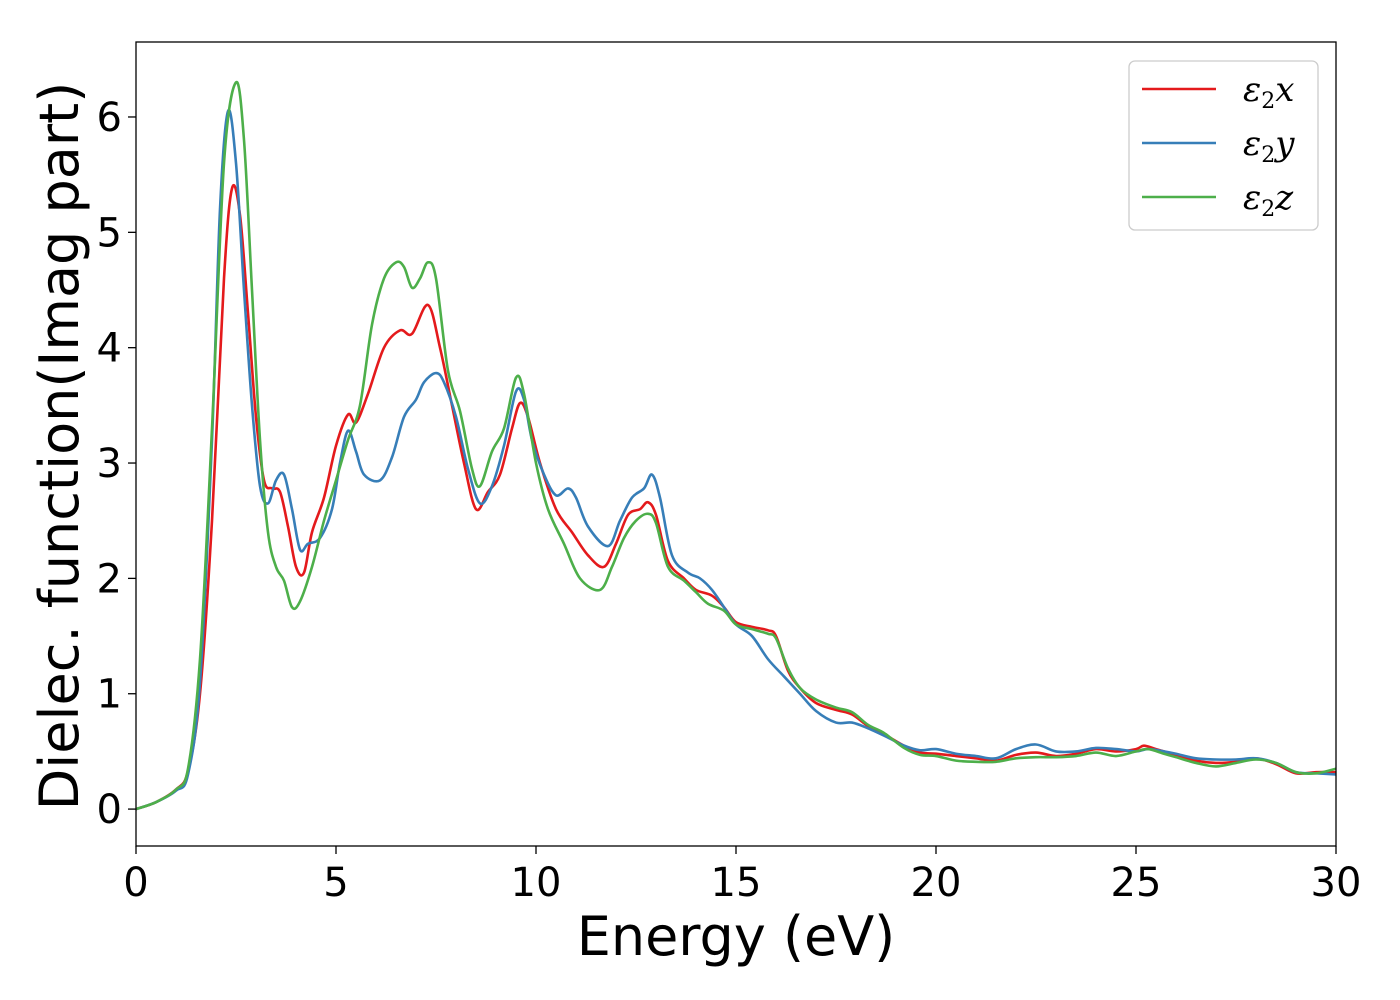 Image resolution: width=1400 pixels, height=1000 pixels. I want to click on legend-box, so click(1223, 145).